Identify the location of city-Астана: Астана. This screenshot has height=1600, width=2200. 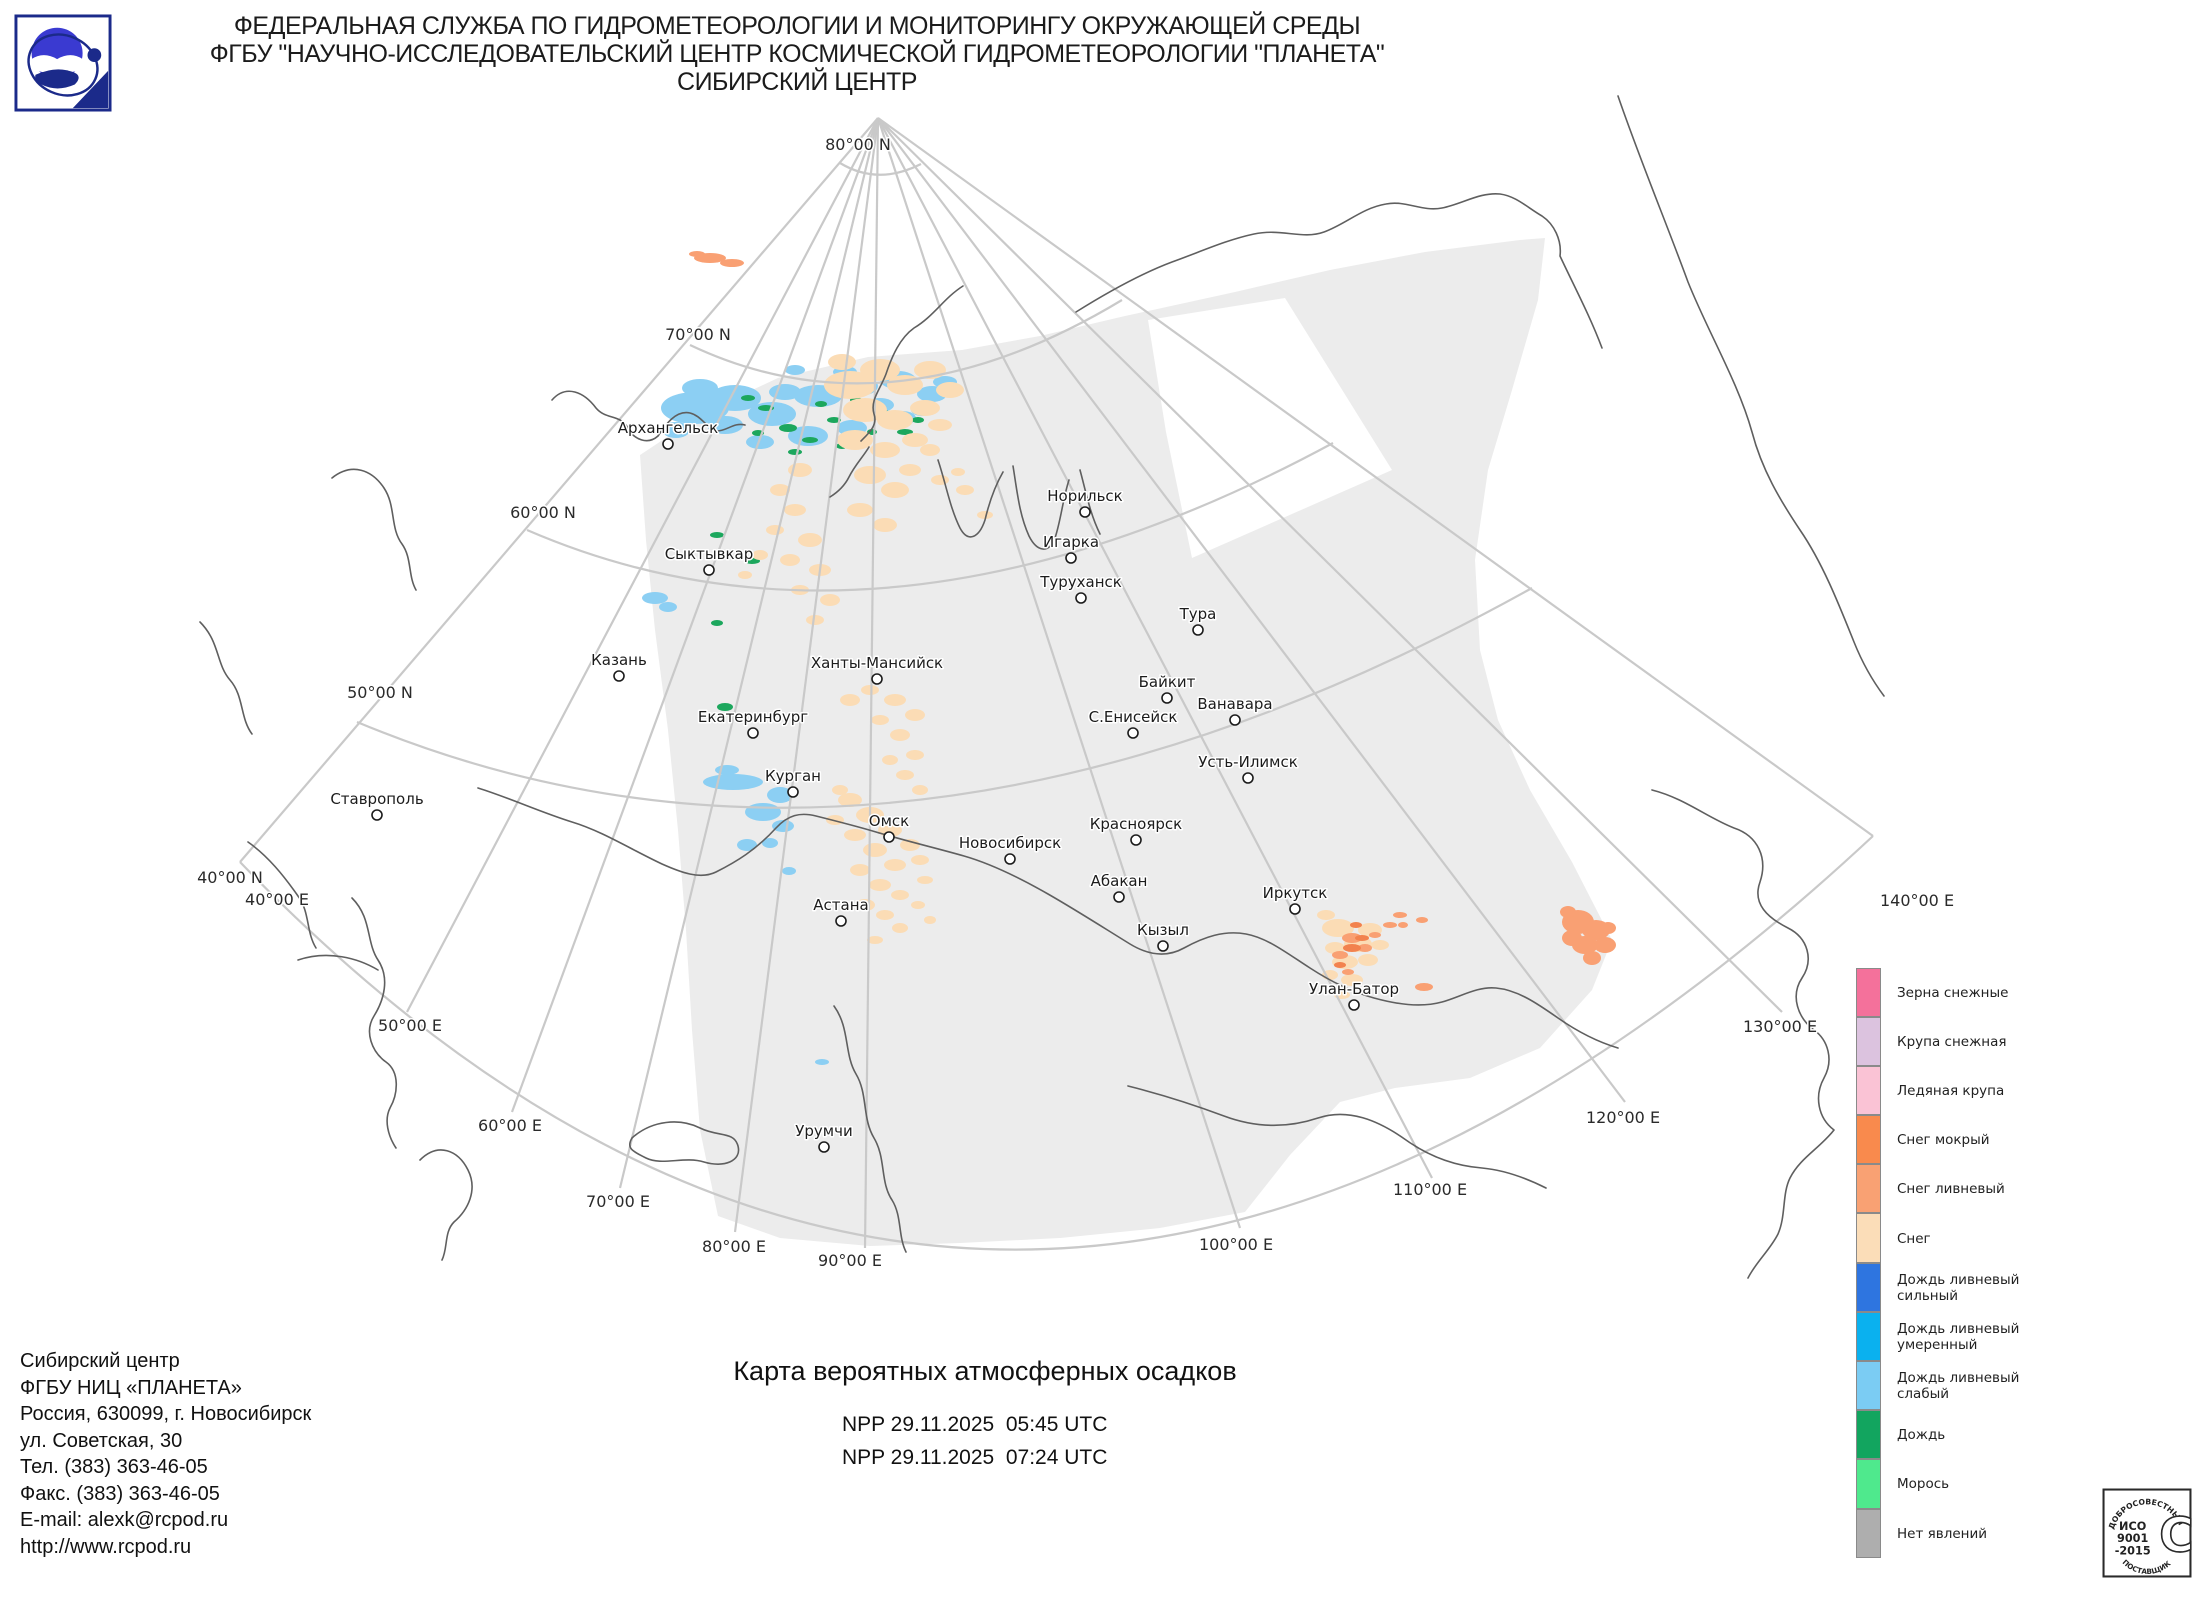
(841, 911).